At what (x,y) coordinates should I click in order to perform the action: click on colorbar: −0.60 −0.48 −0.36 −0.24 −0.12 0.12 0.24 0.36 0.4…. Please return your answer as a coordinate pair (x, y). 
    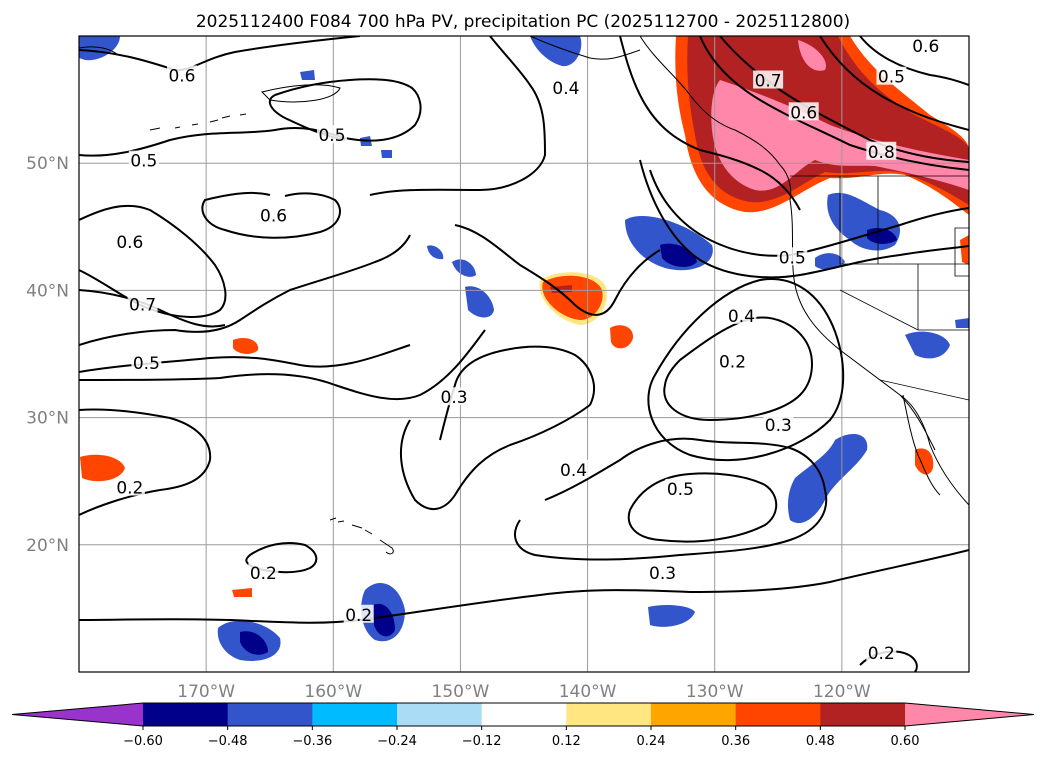
    Looking at the image, I should click on (523, 725).